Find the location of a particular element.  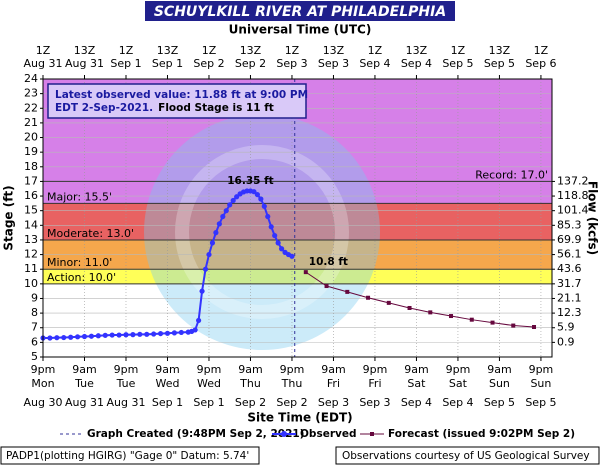

y-tick-label: 7 is located at coordinates (34, 327).